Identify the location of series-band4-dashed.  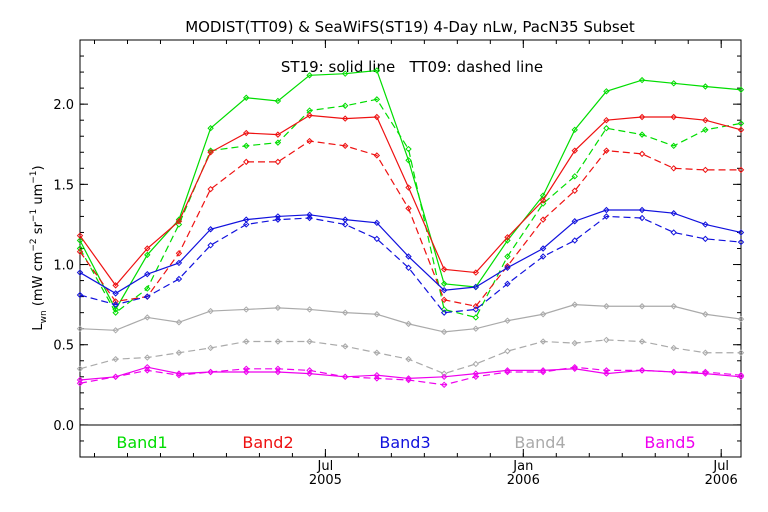
(410, 356).